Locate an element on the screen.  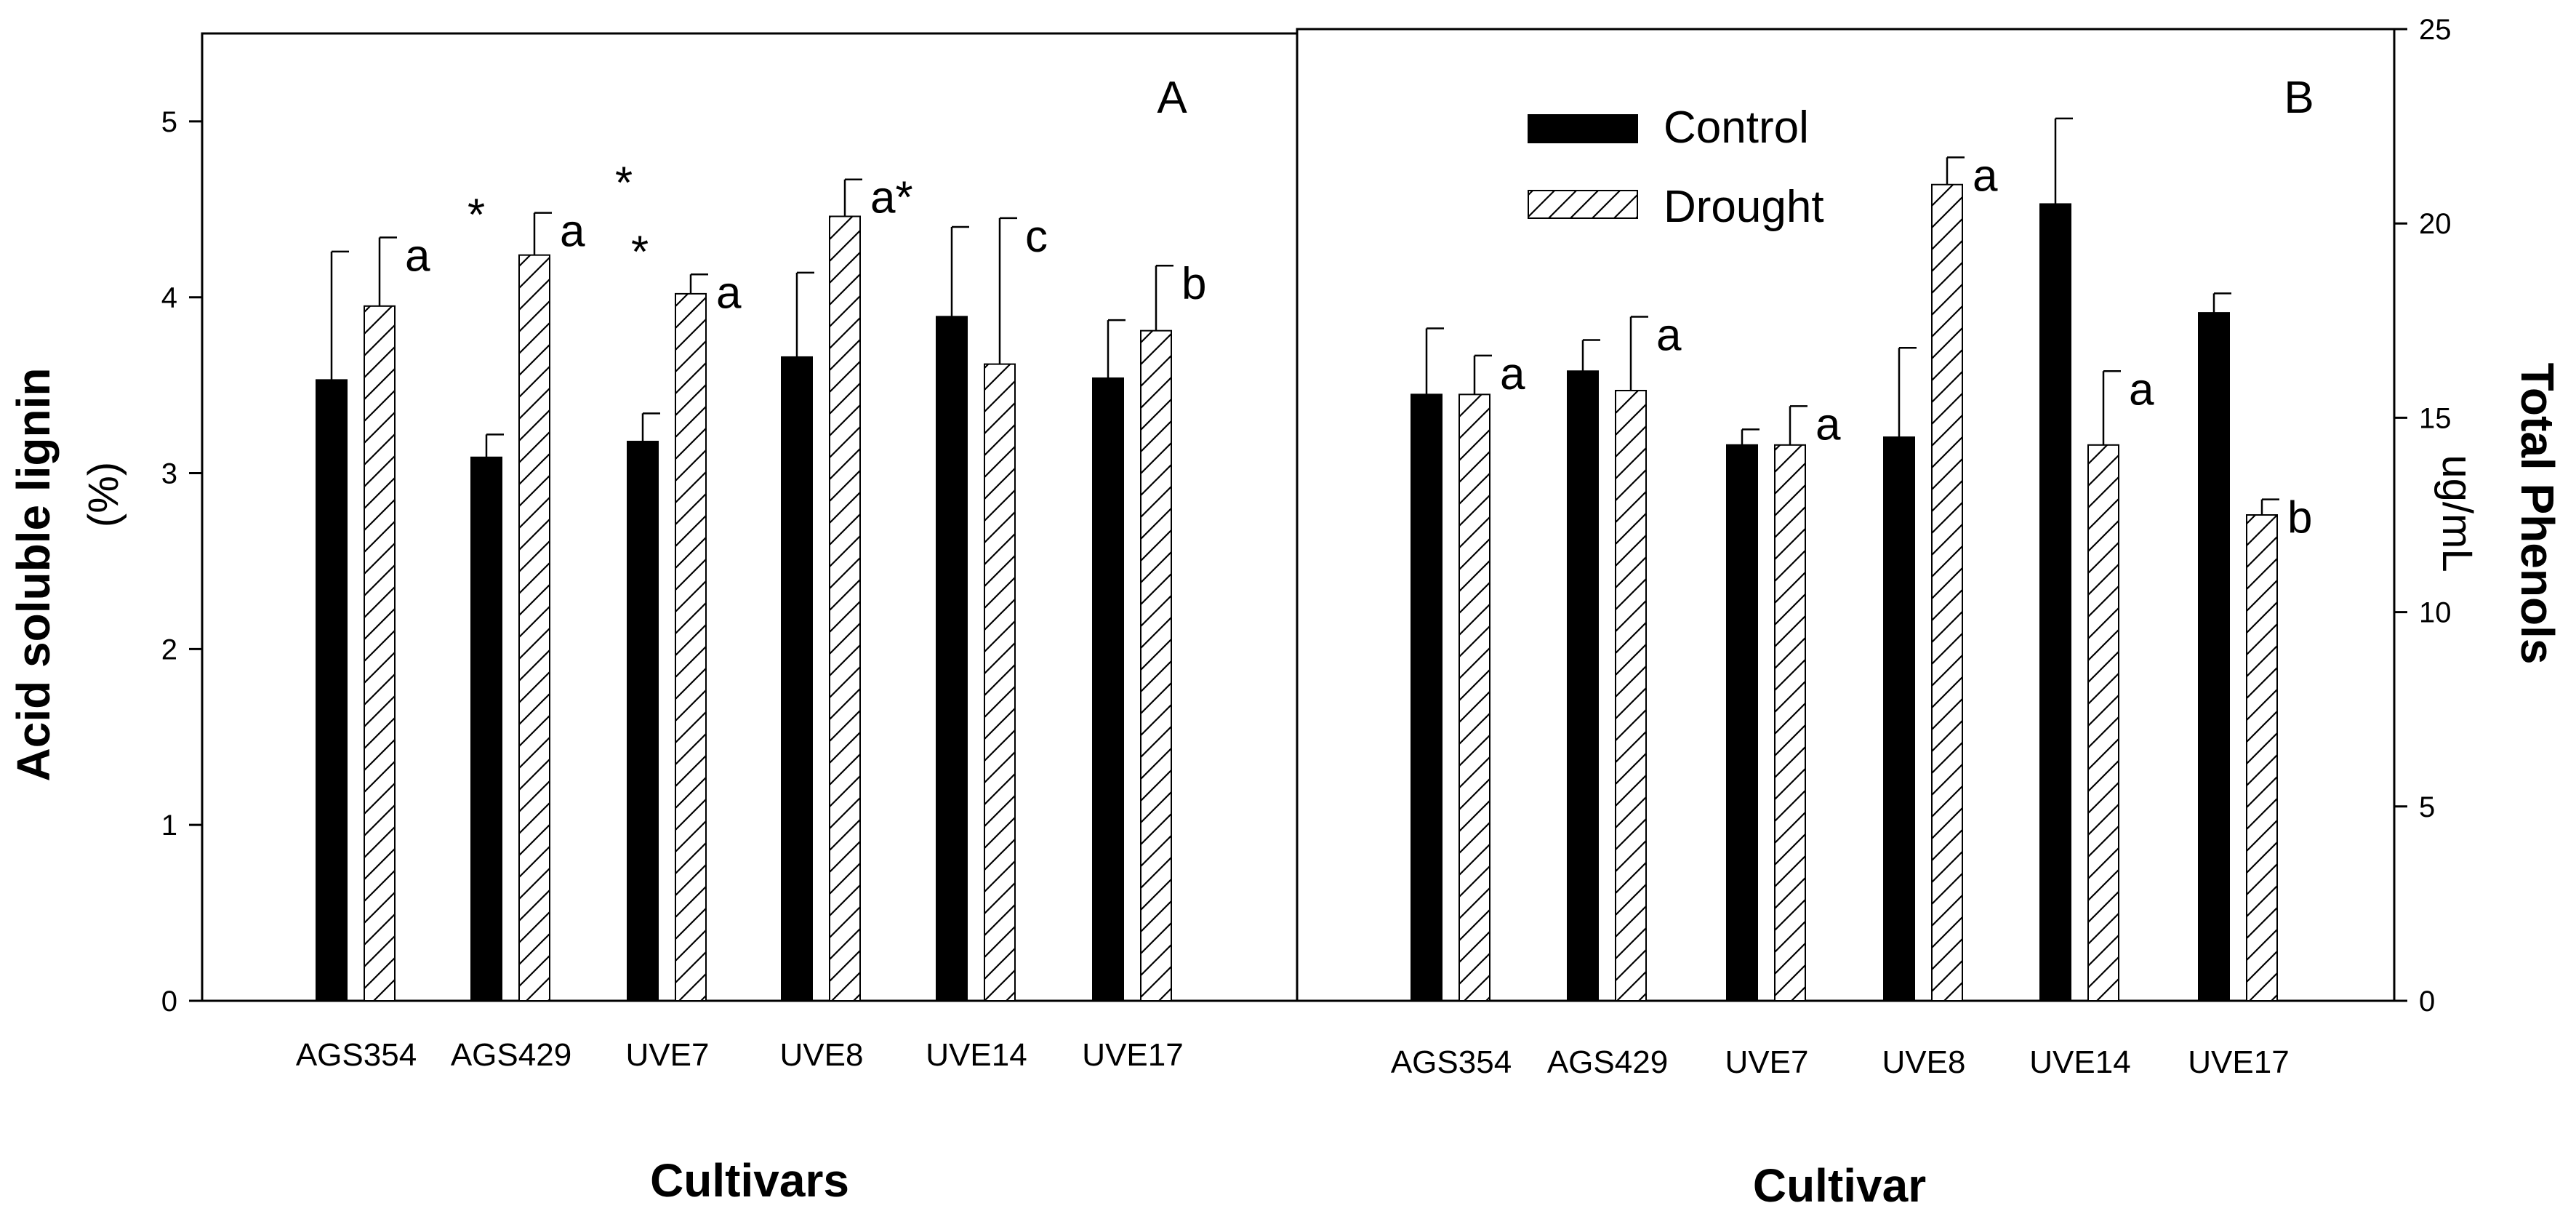
b-bar-control-AGS354 is located at coordinates (1427, 698).